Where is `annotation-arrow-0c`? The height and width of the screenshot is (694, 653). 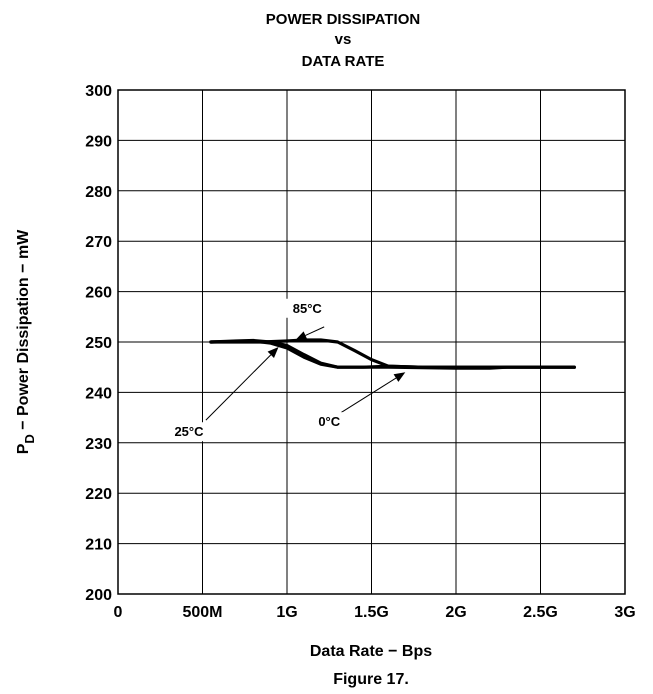 annotation-arrow-0c is located at coordinates (399, 377).